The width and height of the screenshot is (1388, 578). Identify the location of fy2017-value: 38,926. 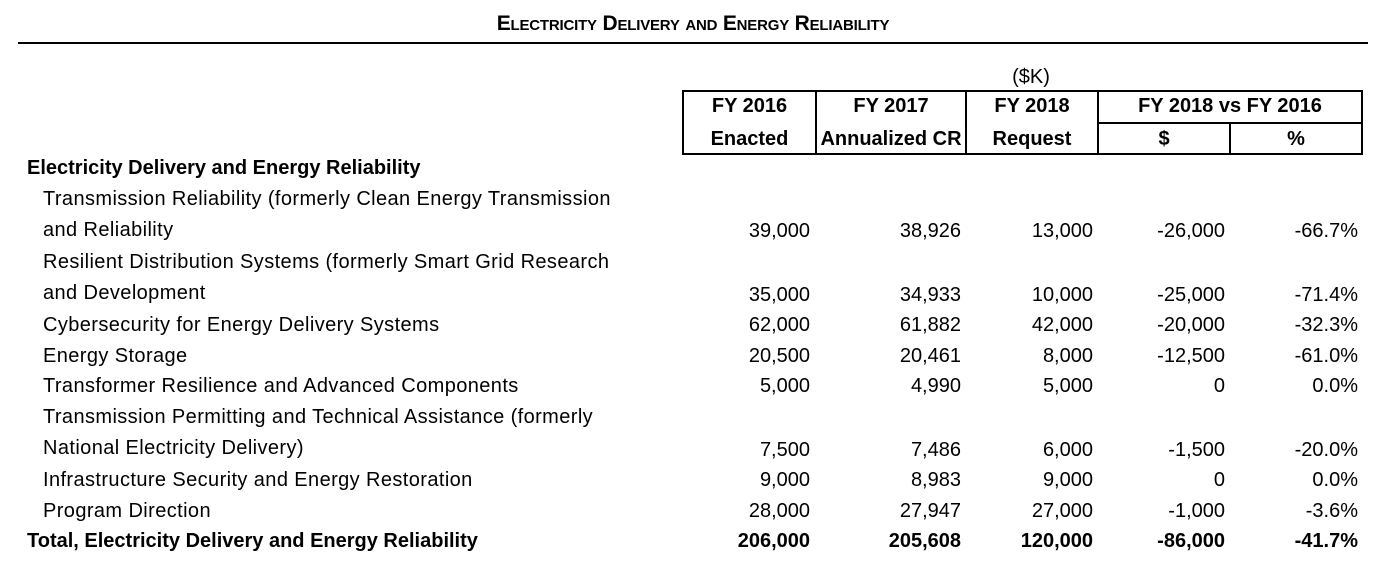
(930, 231).